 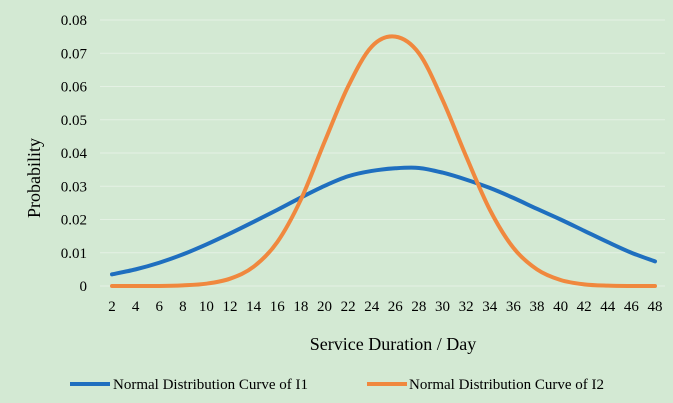 What do you see at coordinates (418, 307) in the screenshot?
I see `x-tick-label: 28` at bounding box center [418, 307].